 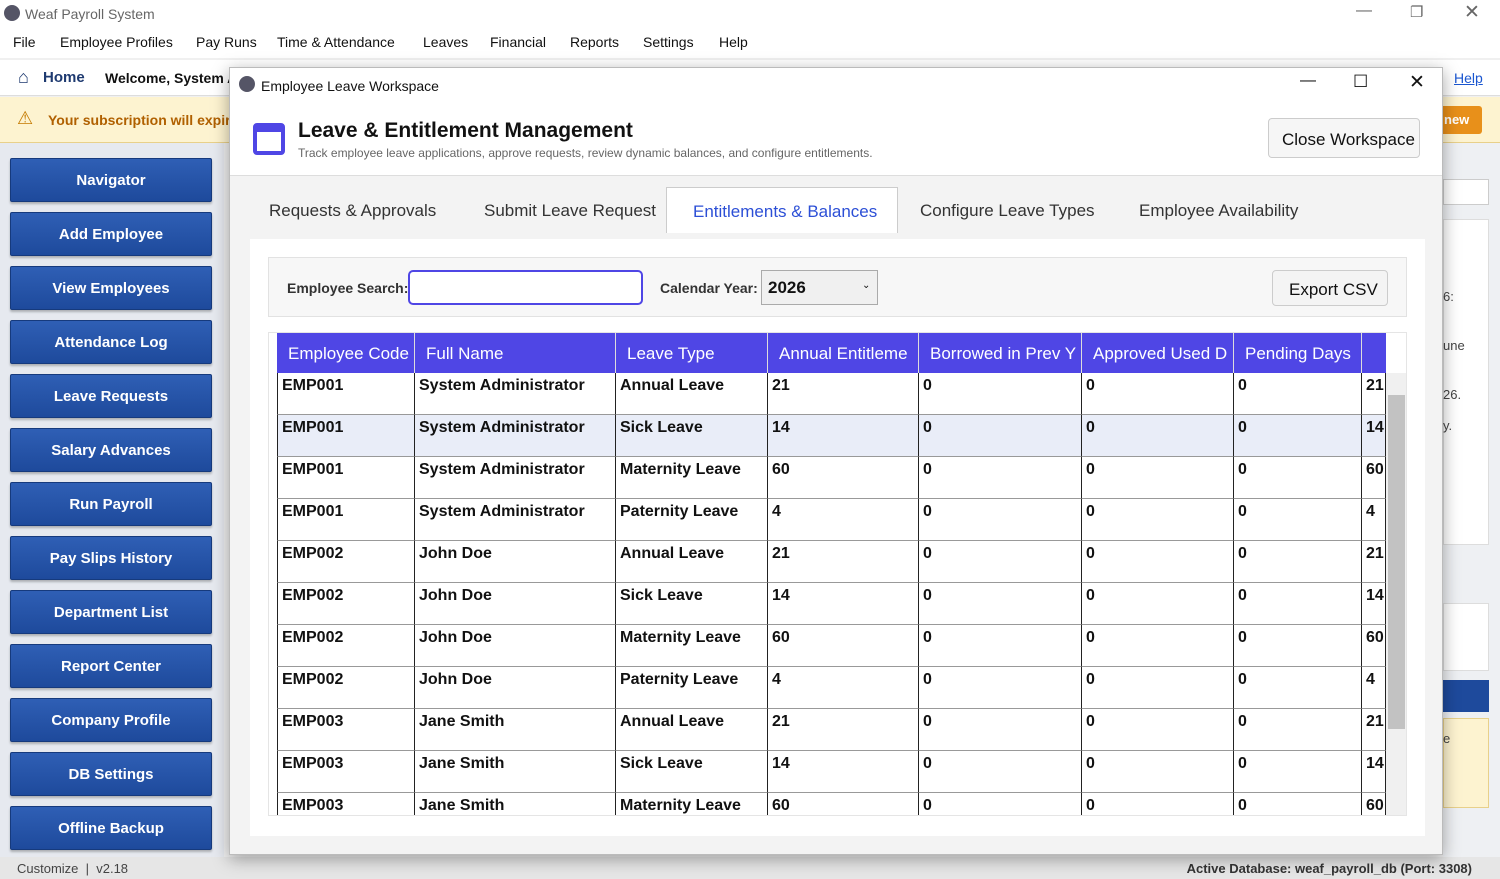 What do you see at coordinates (111, 666) in the screenshot?
I see `sidebar-button: Report Center` at bounding box center [111, 666].